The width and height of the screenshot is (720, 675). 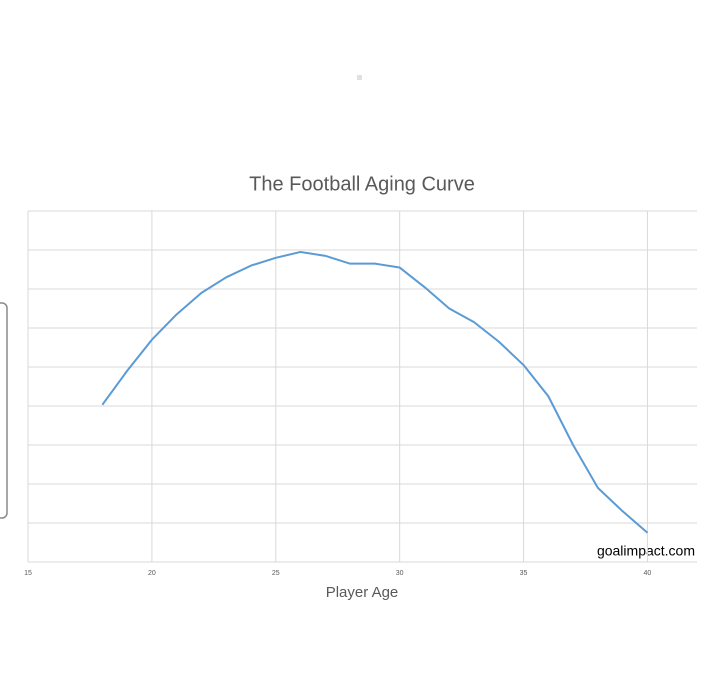 I want to click on watermark: goalimpact.com, so click(x=646, y=551).